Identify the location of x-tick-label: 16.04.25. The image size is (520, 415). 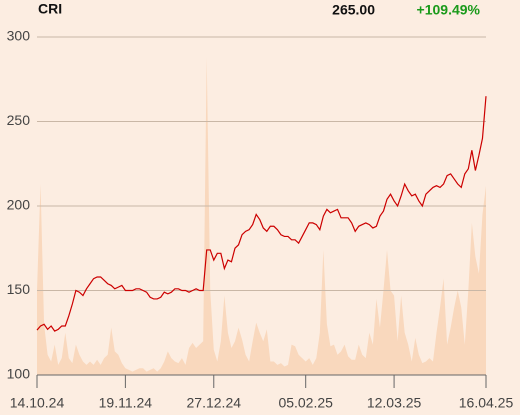
(486, 403).